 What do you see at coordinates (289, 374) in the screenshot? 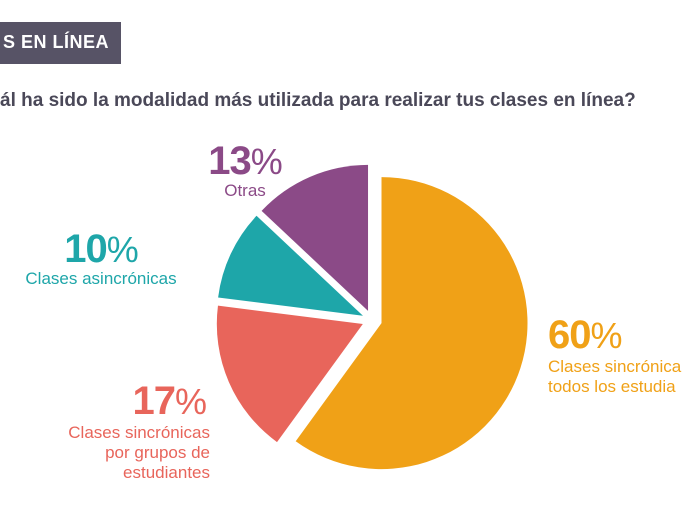
I see `pie-slice-grupos` at bounding box center [289, 374].